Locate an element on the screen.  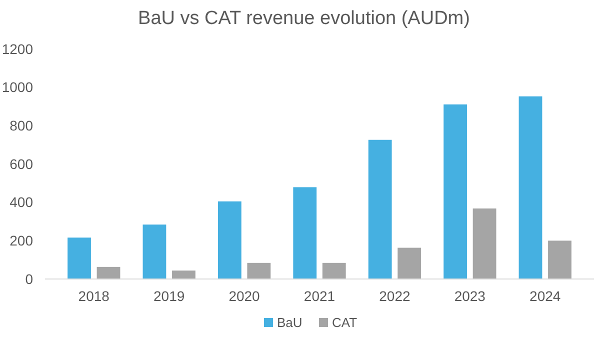
x-tick-label: 2024 is located at coordinates (545, 296).